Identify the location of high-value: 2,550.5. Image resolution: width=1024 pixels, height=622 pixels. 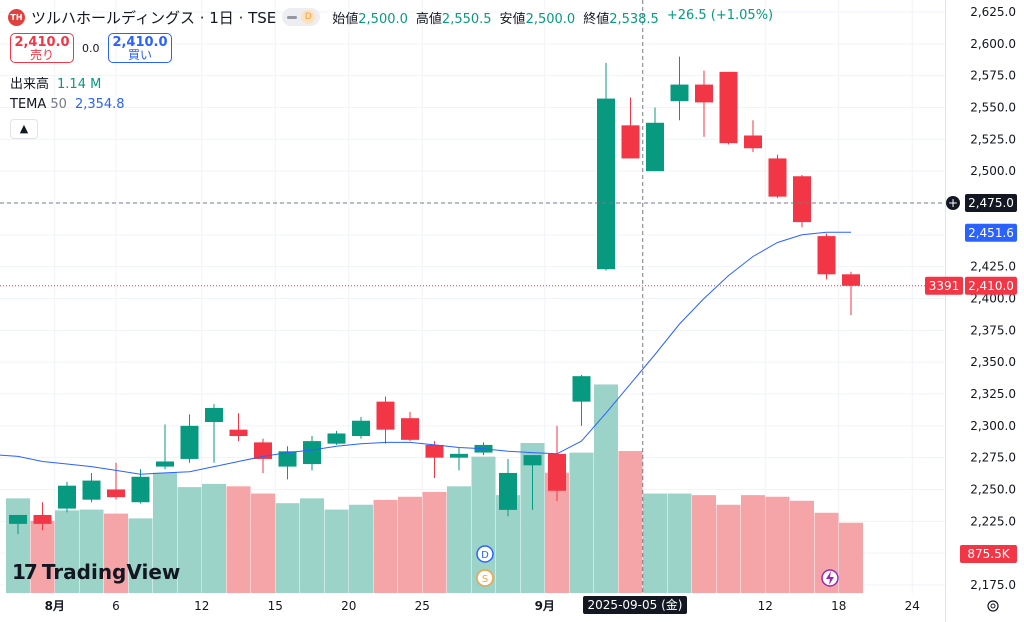
(466, 19).